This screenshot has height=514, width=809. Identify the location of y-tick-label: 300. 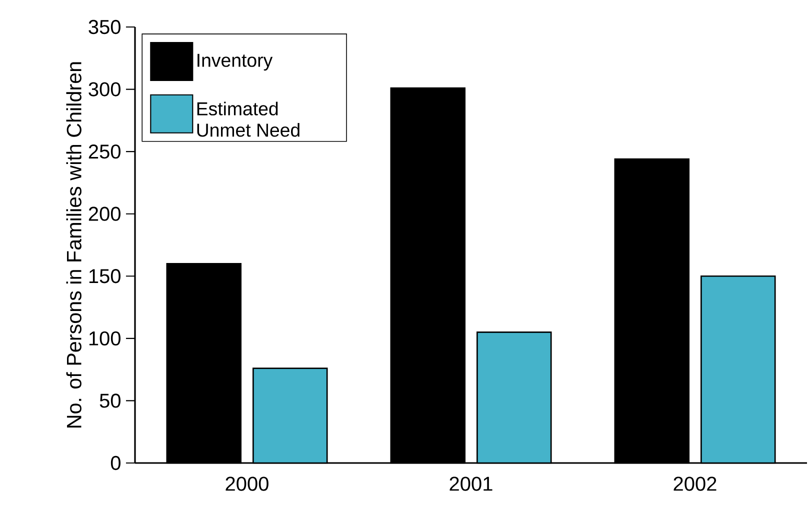
(104, 89).